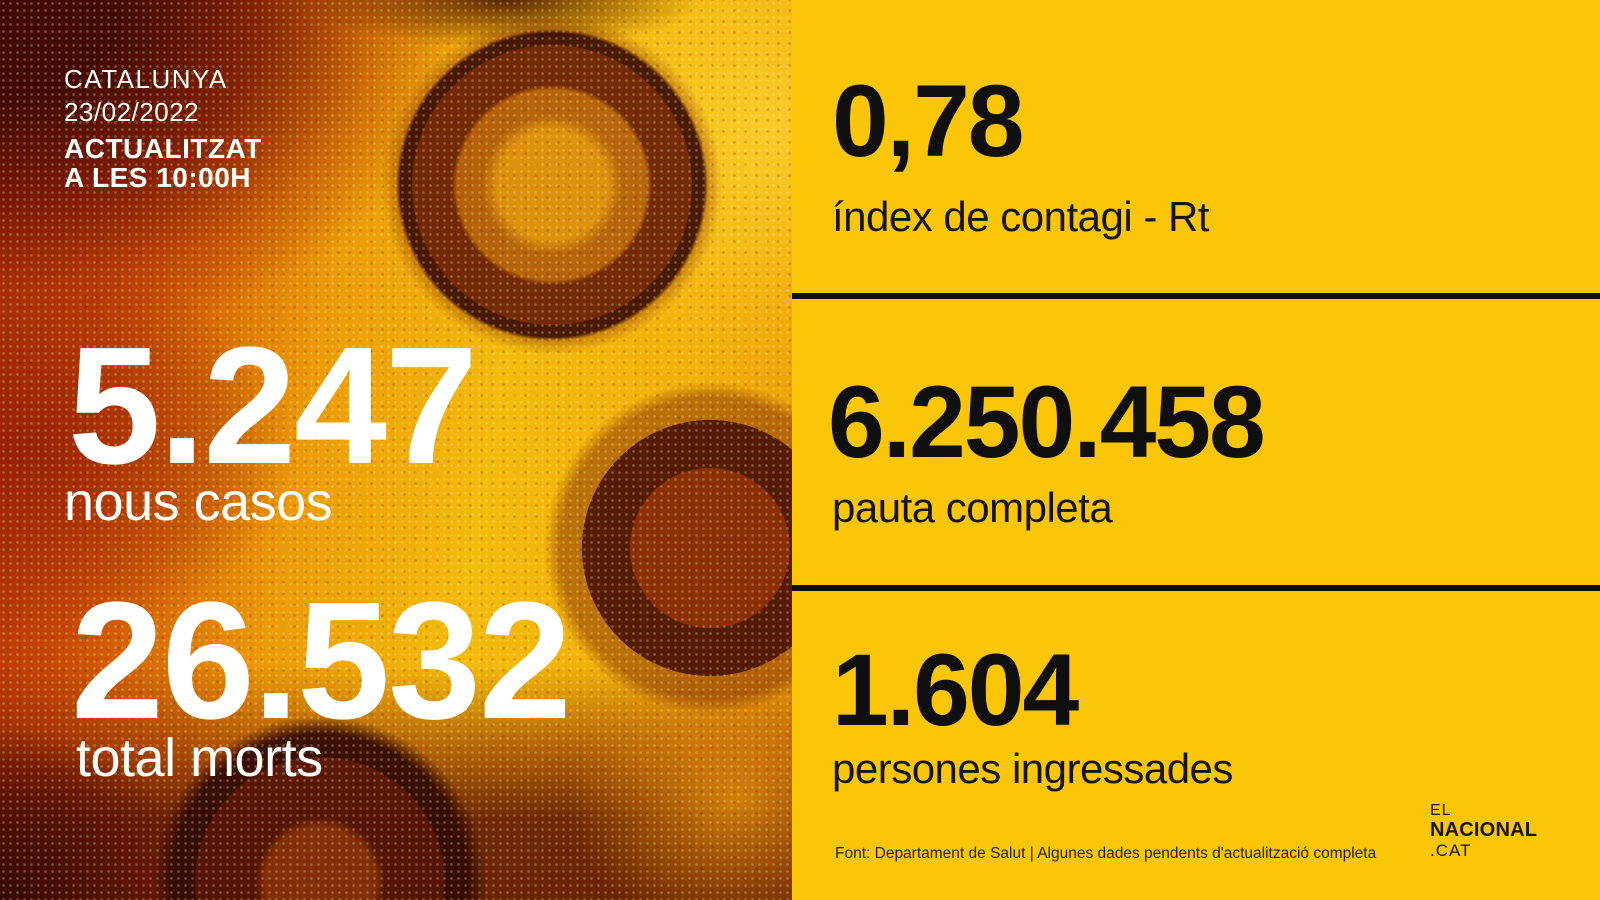 This screenshot has width=1600, height=900. Describe the element at coordinates (163, 148) in the screenshot. I see `updated-label-line1: ACTUALITZAT` at that location.